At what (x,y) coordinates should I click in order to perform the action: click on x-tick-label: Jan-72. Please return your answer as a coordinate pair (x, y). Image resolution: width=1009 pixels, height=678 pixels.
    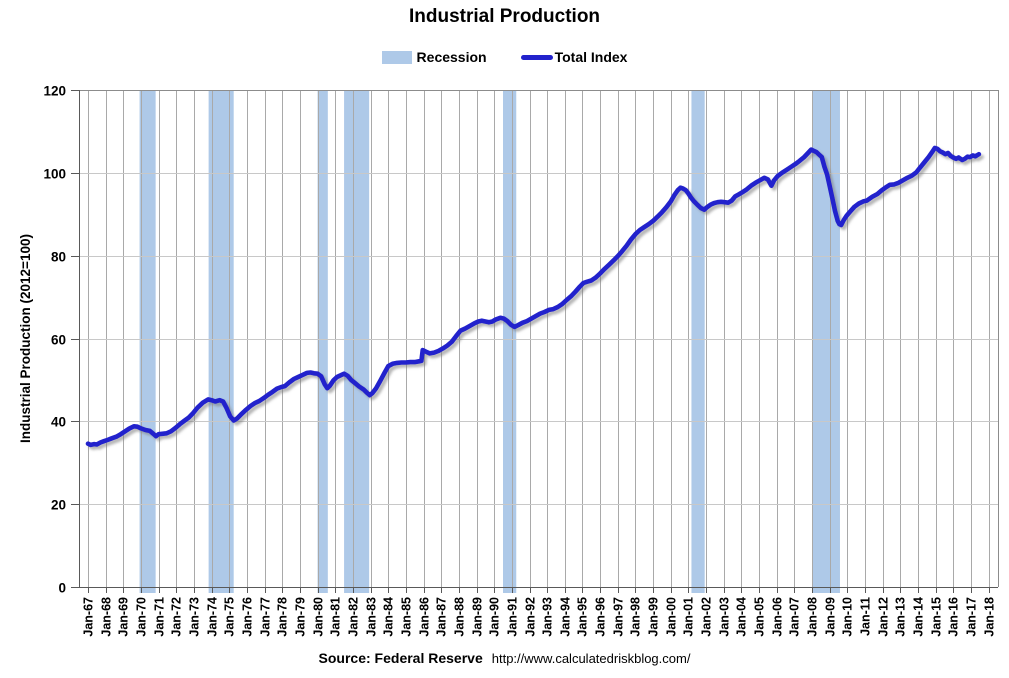
    Looking at the image, I should click on (177, 617).